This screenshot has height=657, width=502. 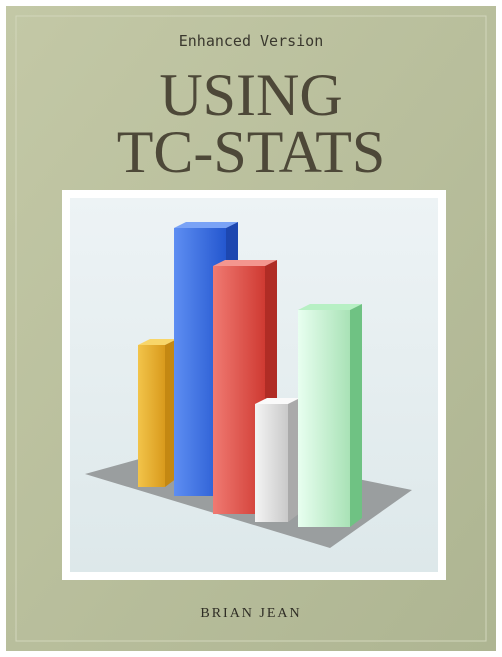 What do you see at coordinates (251, 152) in the screenshot?
I see `title-line: TC-STATS` at bounding box center [251, 152].